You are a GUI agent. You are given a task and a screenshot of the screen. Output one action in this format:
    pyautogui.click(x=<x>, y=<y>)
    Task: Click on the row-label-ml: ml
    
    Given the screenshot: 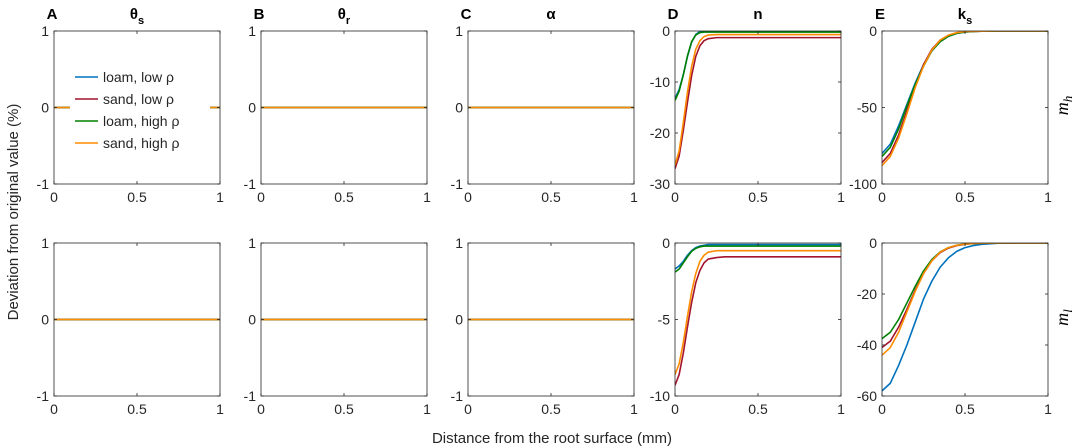 What is the action you would take?
    pyautogui.click(x=1063, y=317)
    